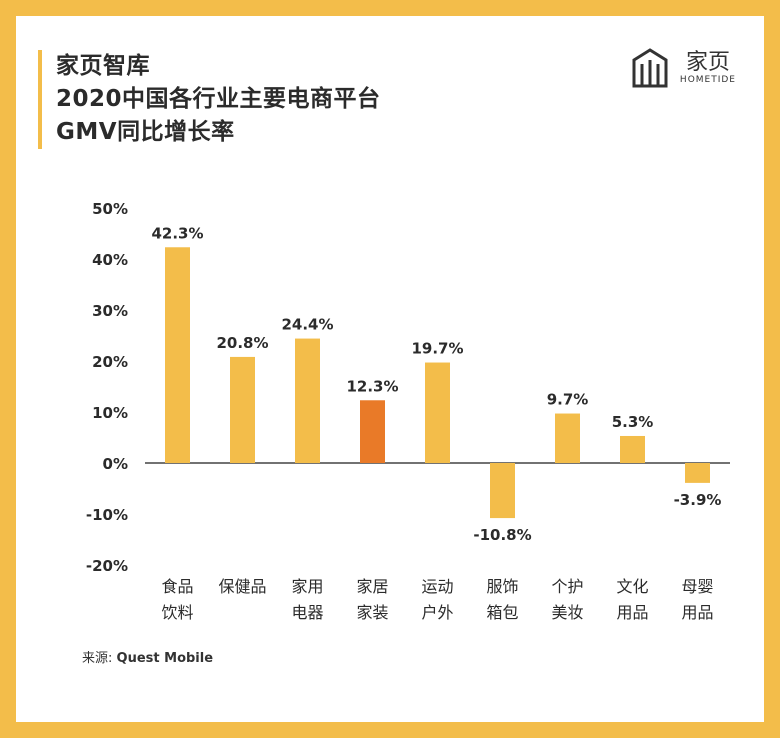  I want to click on y-tick-label: 30%, so click(110, 311).